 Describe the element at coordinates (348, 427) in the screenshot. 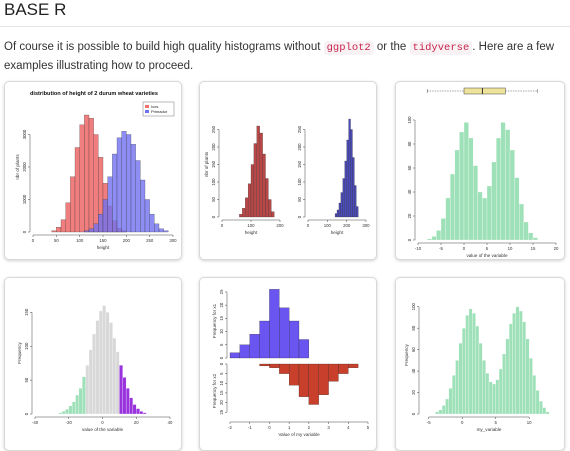

I see `x-tick-label: 4` at that location.